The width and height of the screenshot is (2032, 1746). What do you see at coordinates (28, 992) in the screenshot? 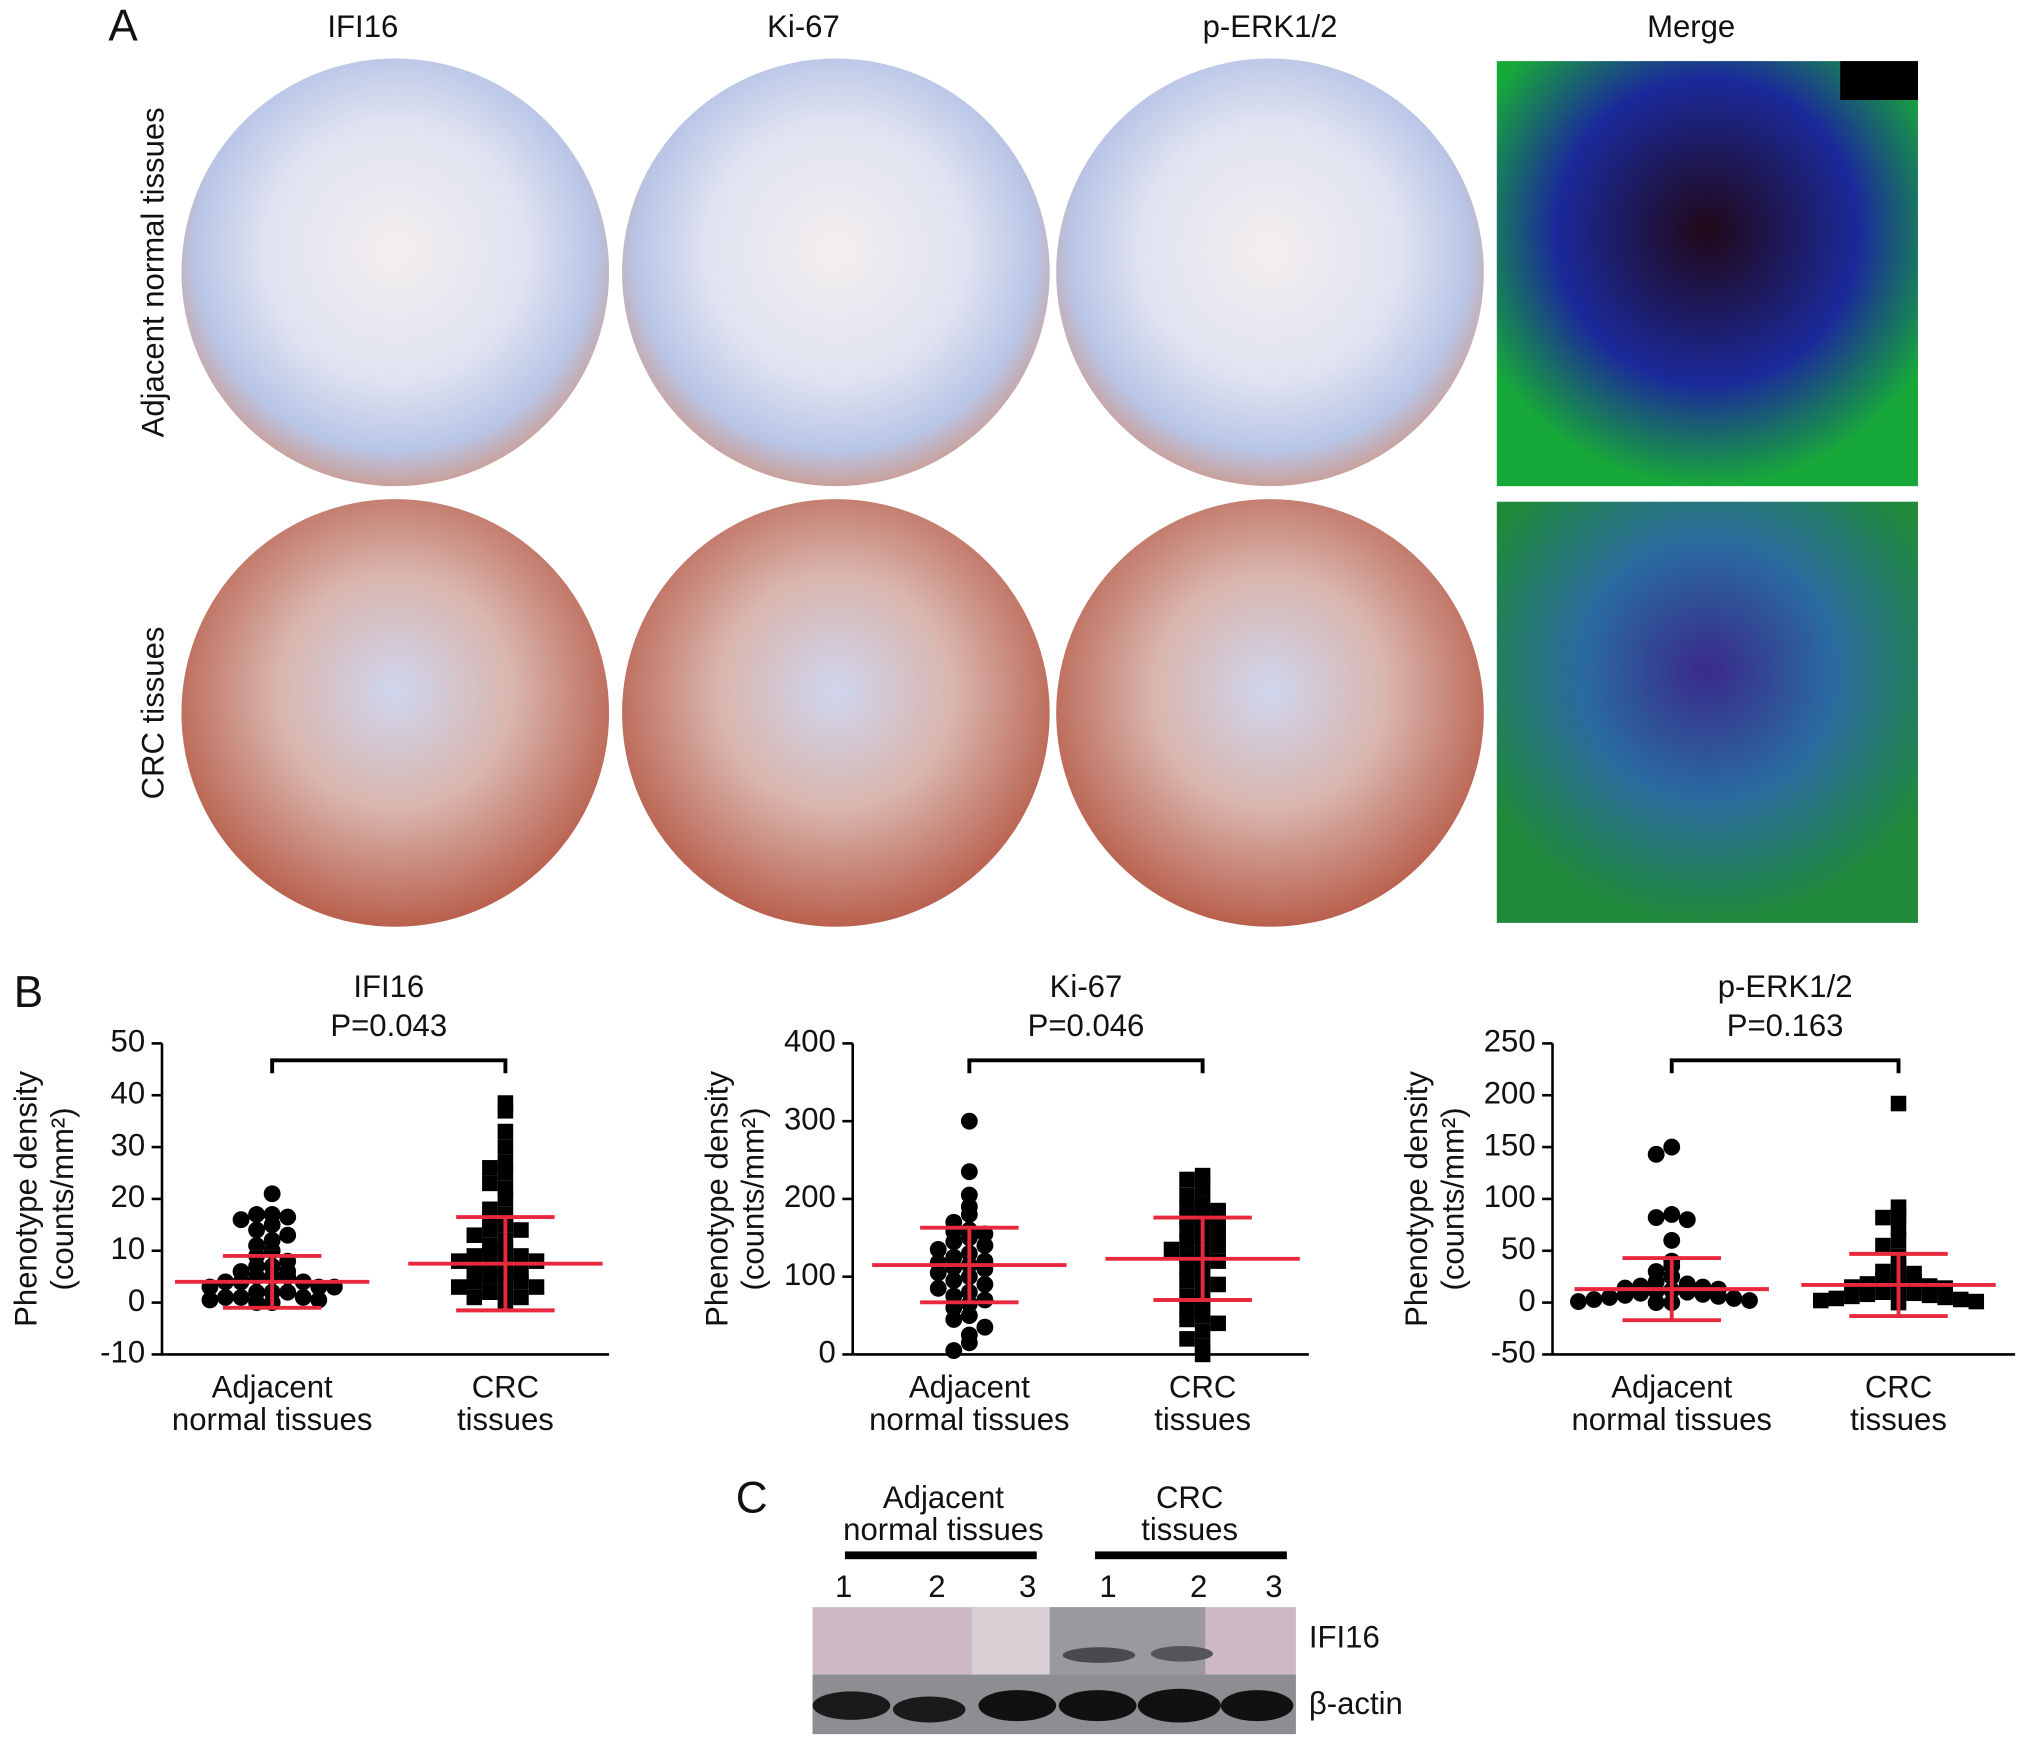
I see `panel-label: B` at bounding box center [28, 992].